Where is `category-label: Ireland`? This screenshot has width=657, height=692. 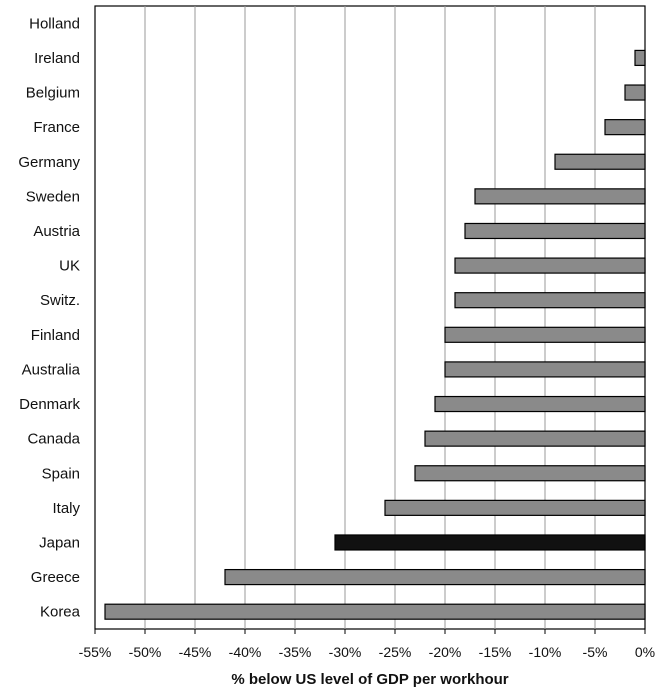
category-label: Ireland is located at coordinates (57, 58).